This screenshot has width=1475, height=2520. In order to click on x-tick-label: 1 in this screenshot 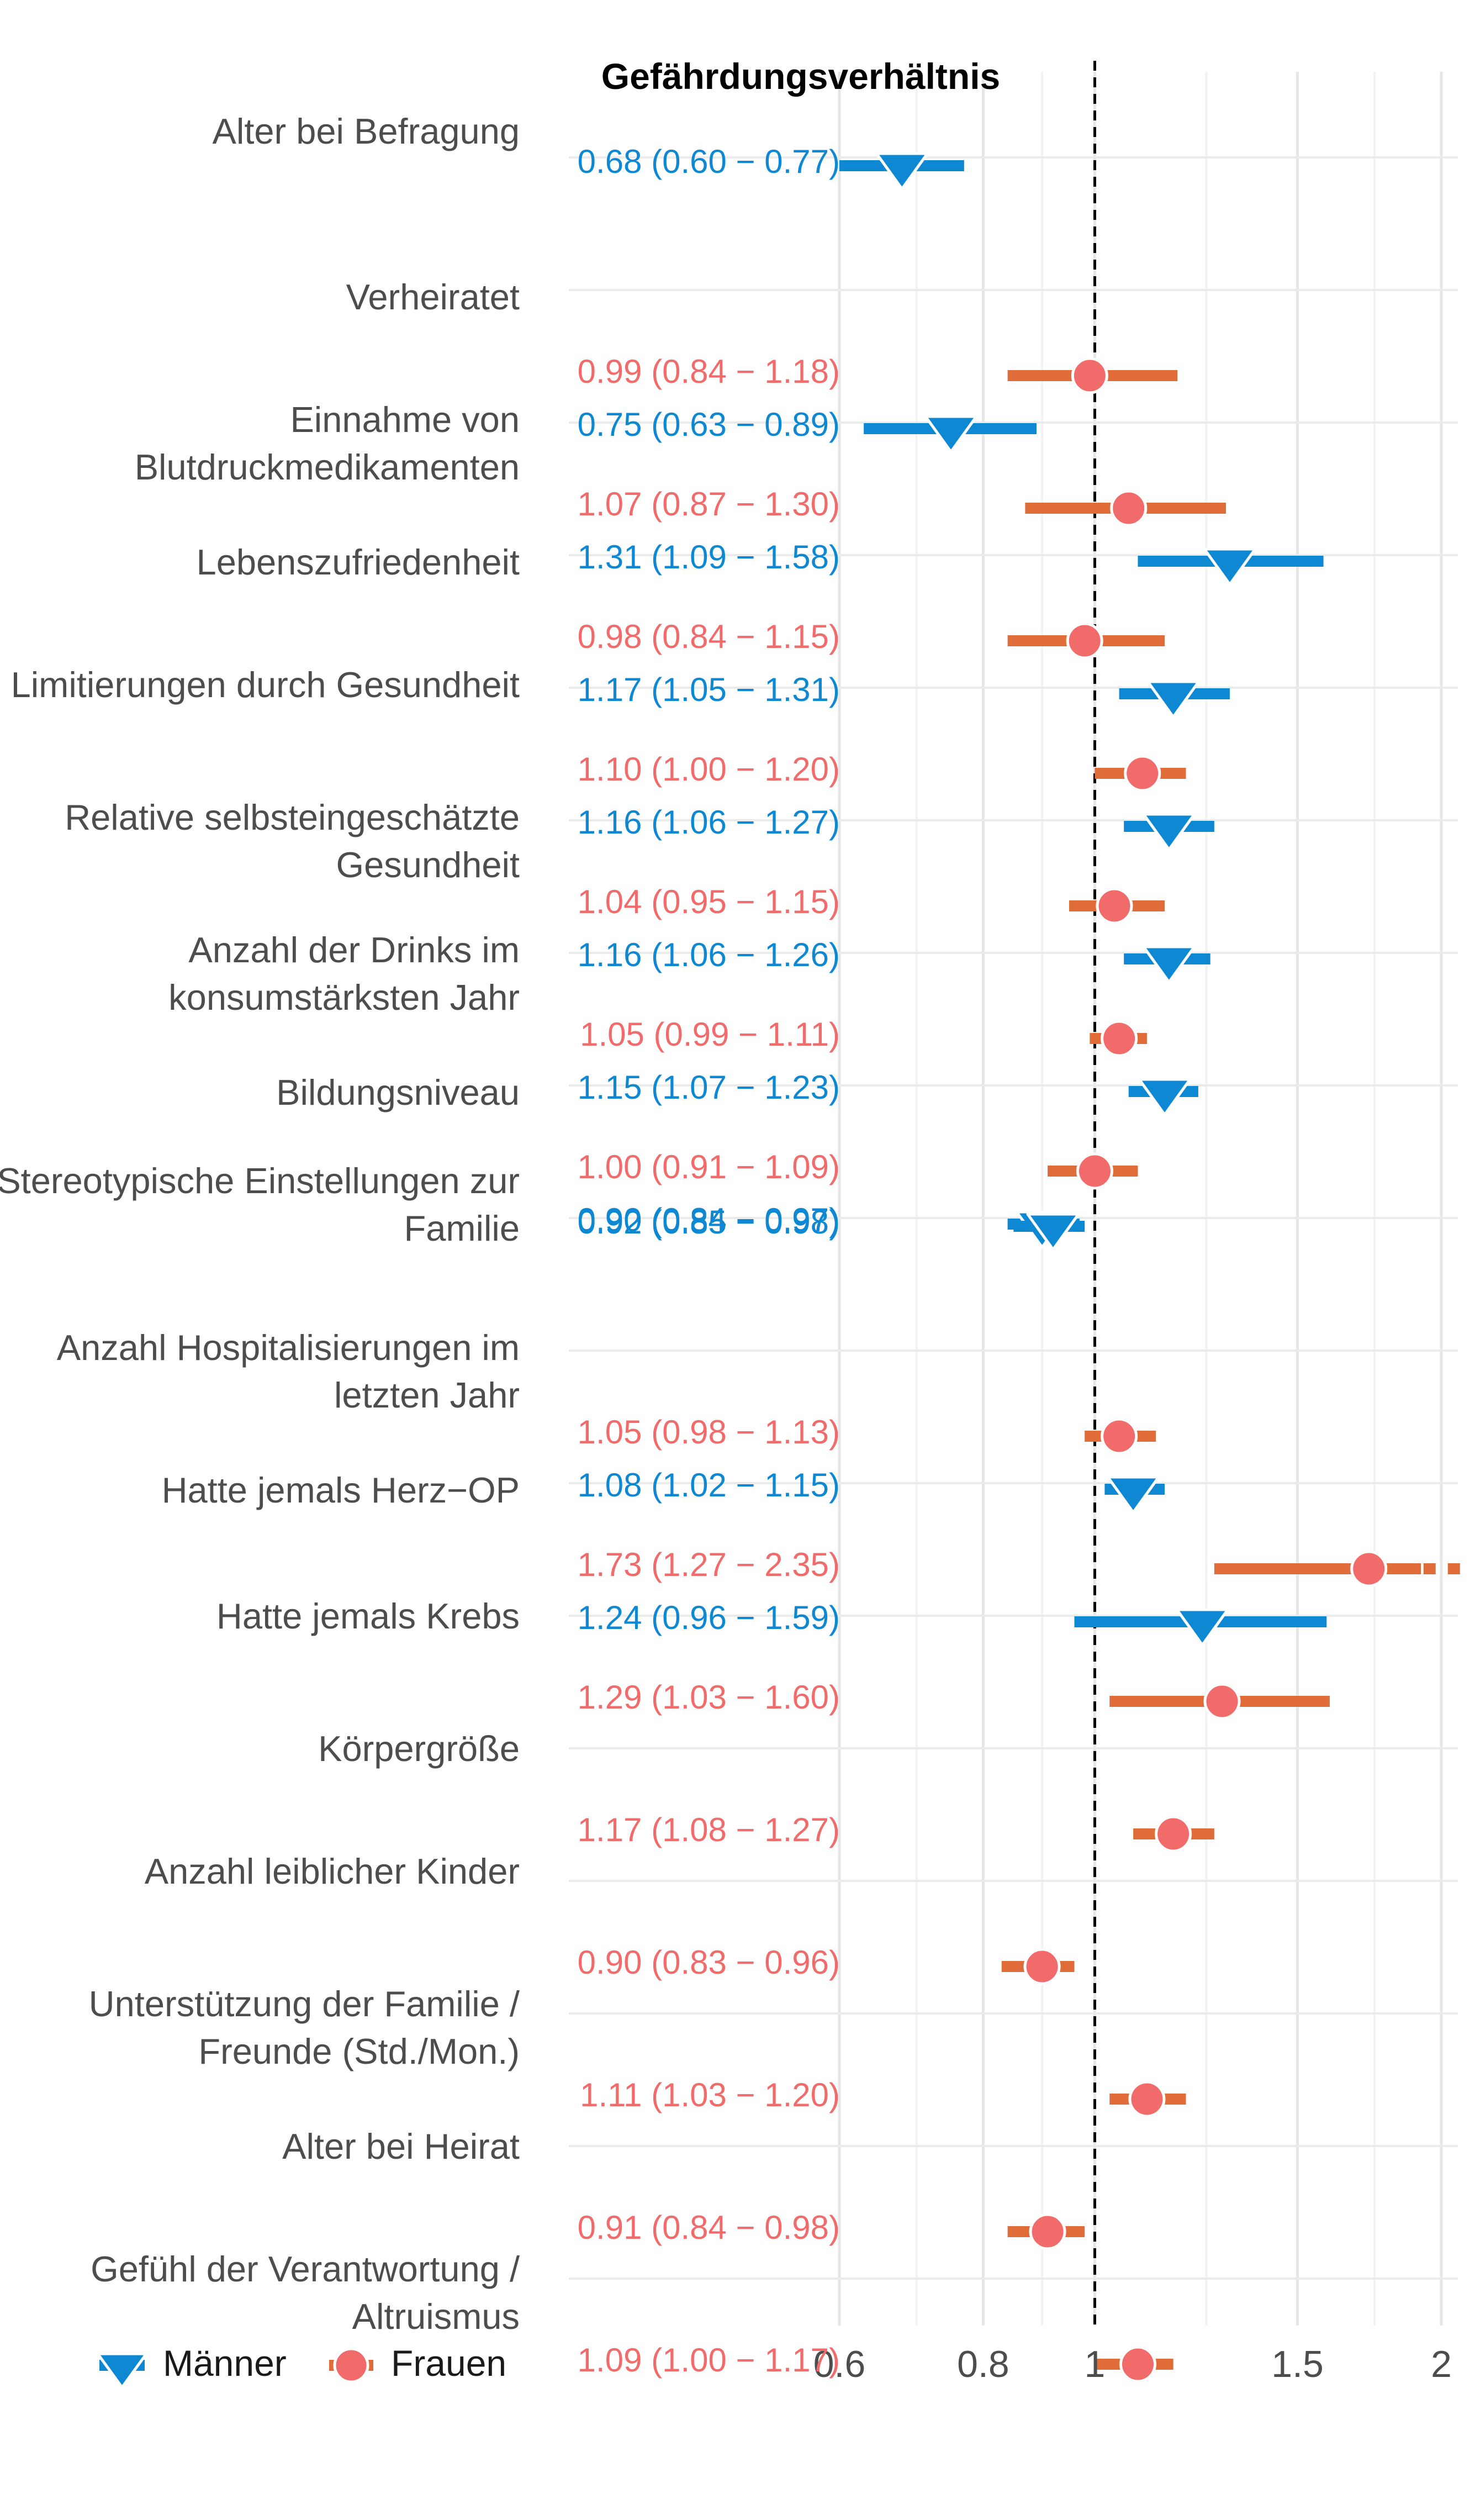, I will do `click(1095, 2364)`.